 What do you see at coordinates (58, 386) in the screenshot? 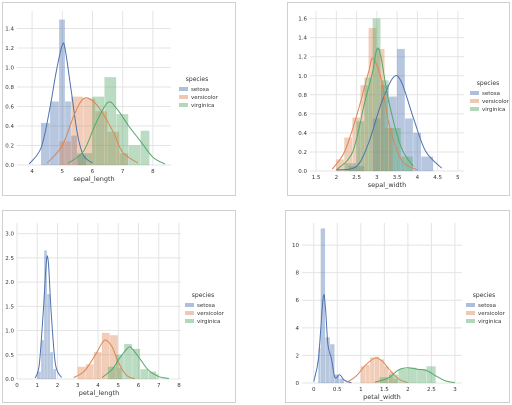
I see `x-tick-label: 2` at bounding box center [58, 386].